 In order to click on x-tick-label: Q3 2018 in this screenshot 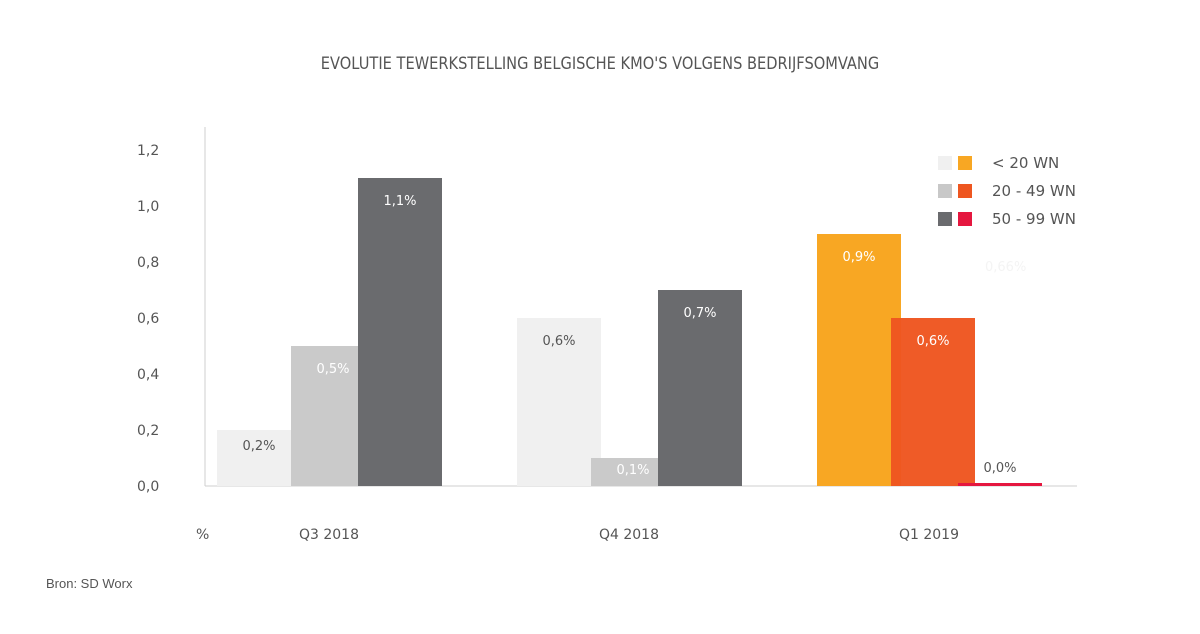, I will do `click(329, 535)`.